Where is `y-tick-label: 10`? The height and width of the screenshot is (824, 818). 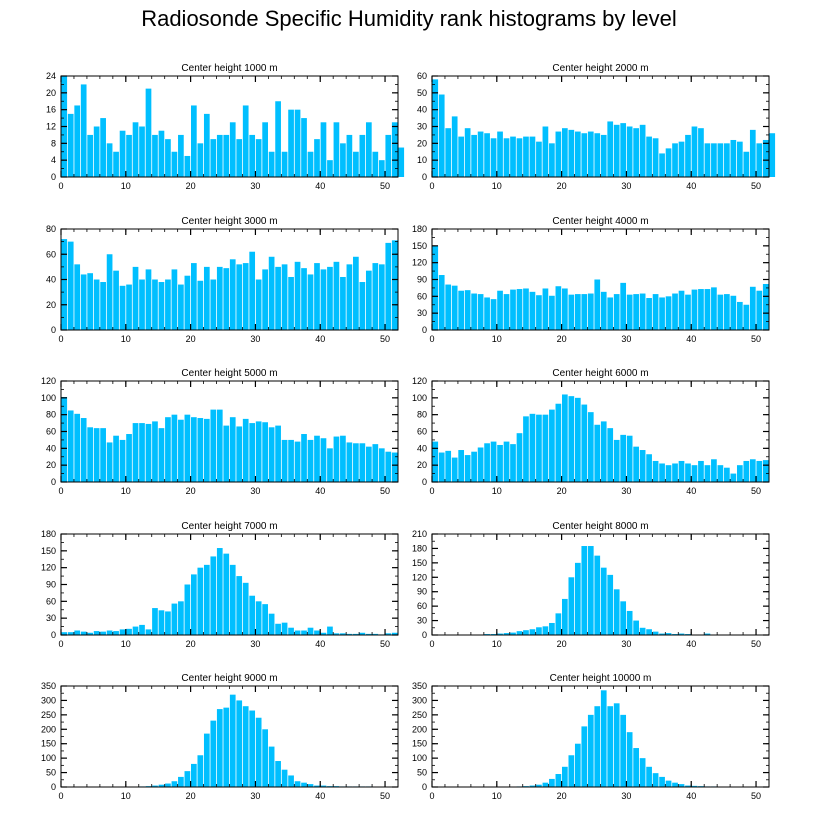
y-tick-label: 10 is located at coordinates (422, 160).